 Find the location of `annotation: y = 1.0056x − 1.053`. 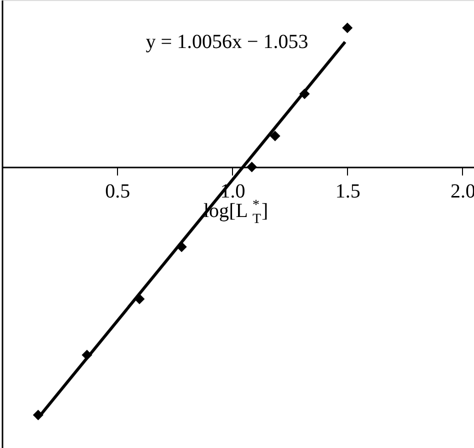

annotation: y = 1.0056x − 1.053 is located at coordinates (227, 42).